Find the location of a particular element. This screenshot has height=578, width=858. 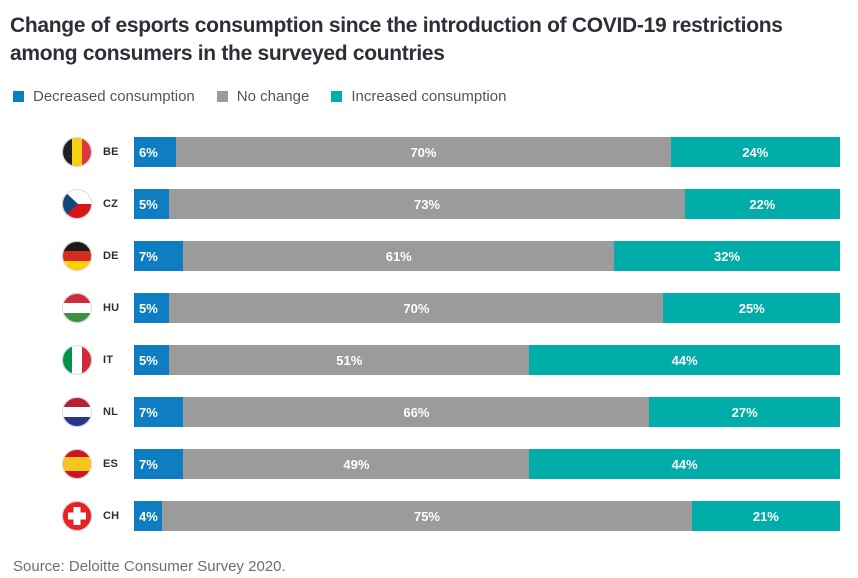

legend-swatch-no-change-icon is located at coordinates (222, 96).